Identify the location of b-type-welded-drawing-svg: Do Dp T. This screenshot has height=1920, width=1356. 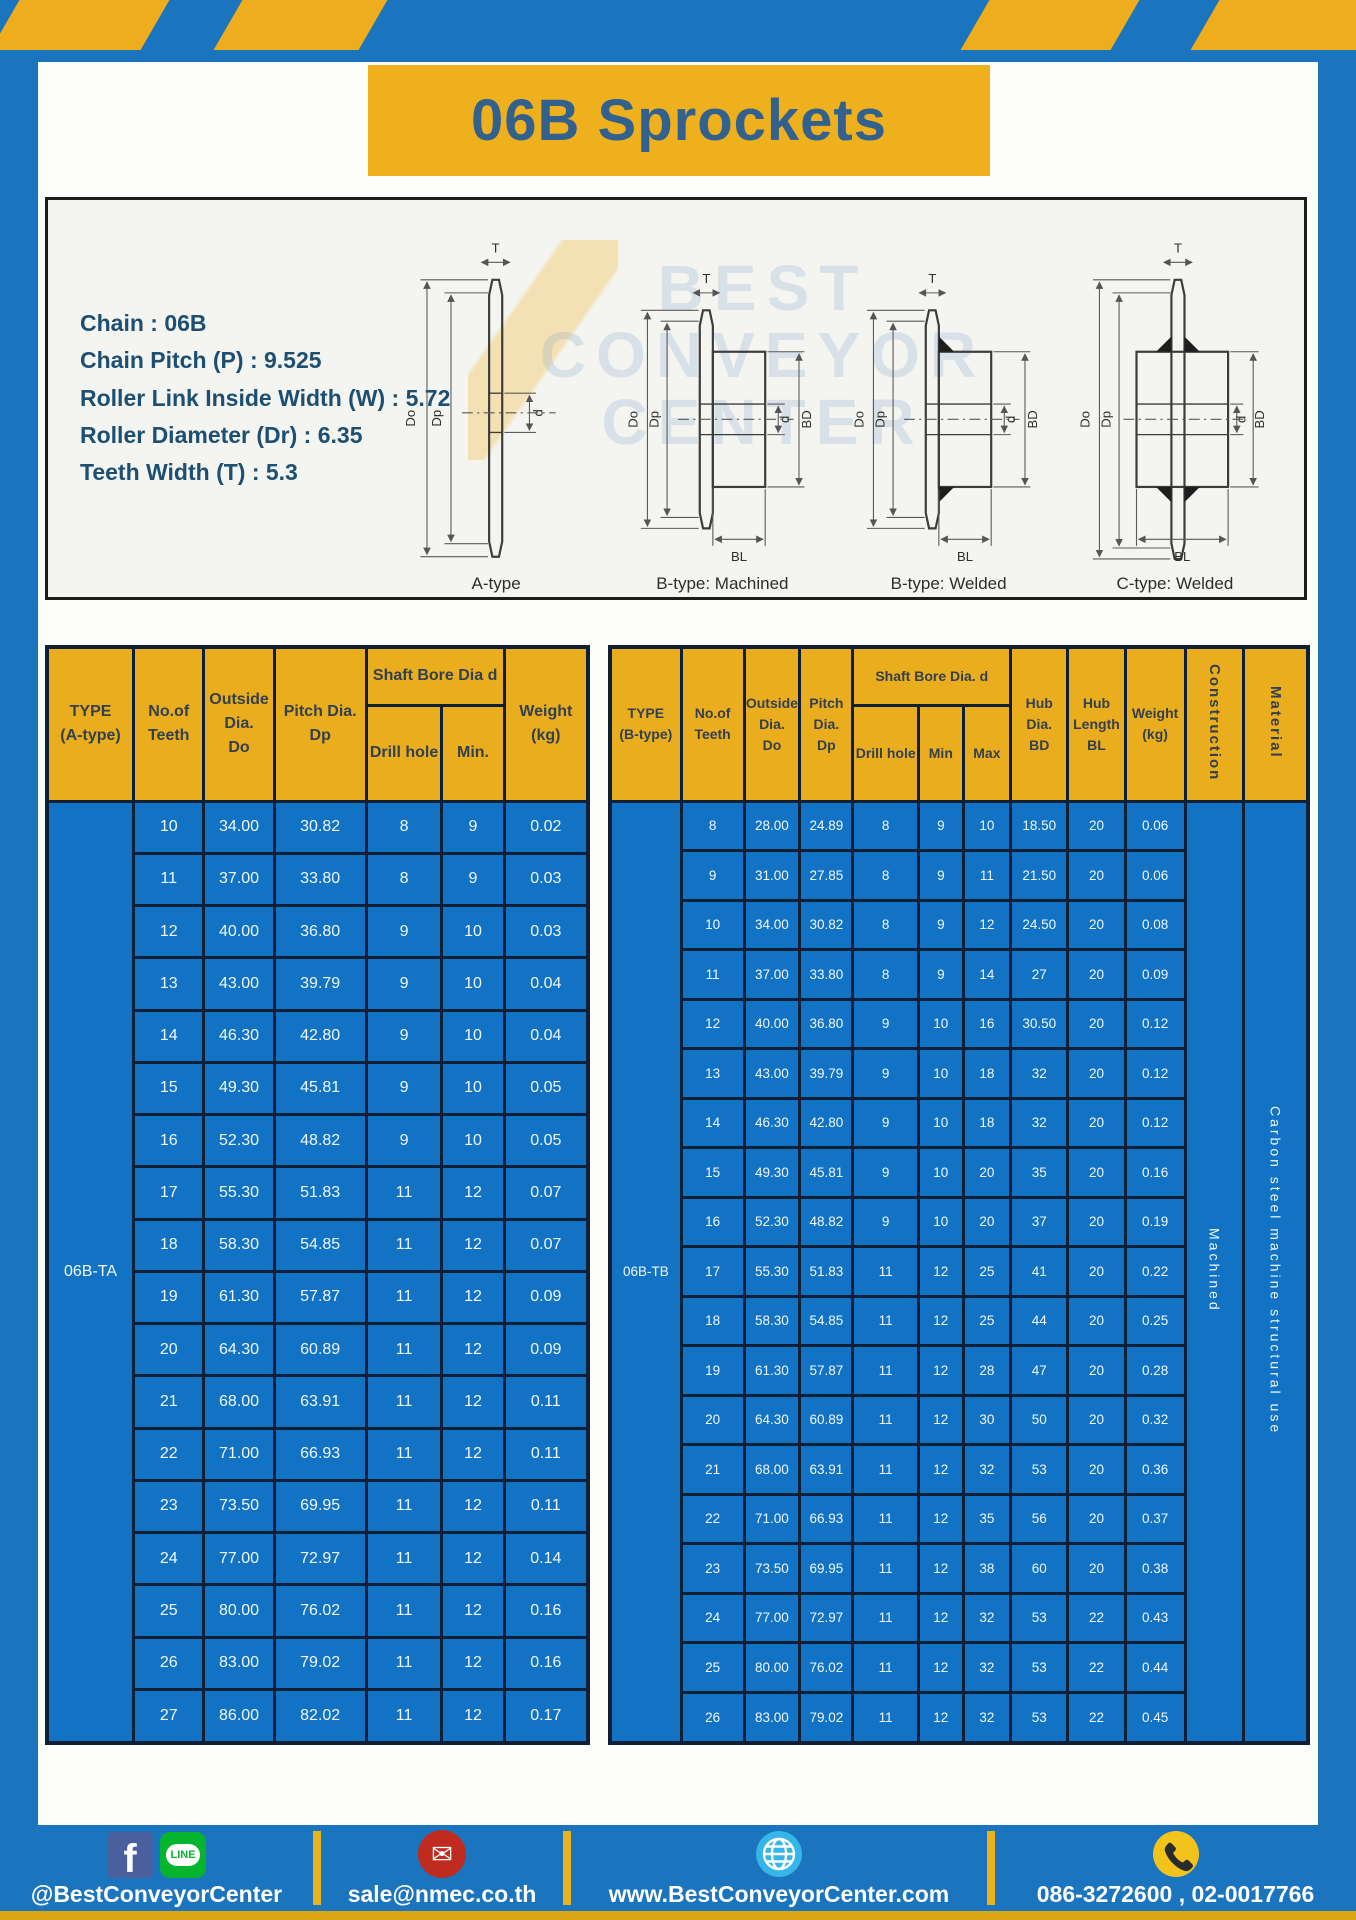
(946, 417).